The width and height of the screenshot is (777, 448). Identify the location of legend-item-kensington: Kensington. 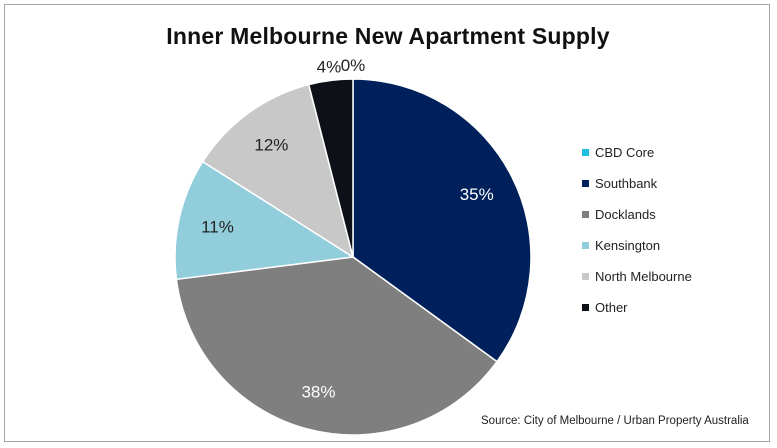
(637, 245).